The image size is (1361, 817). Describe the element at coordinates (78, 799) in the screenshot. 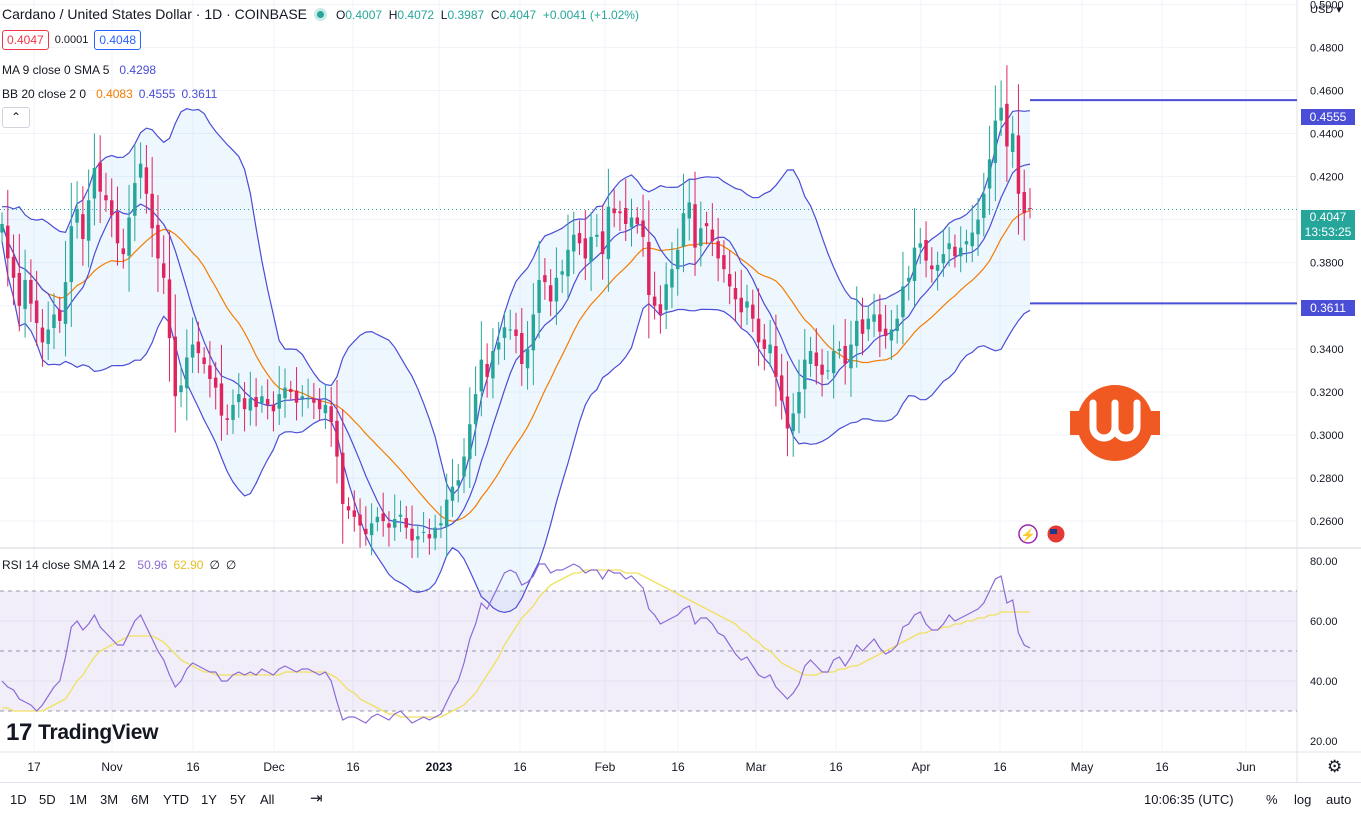

I see `timeframe-1m: 1M` at that location.